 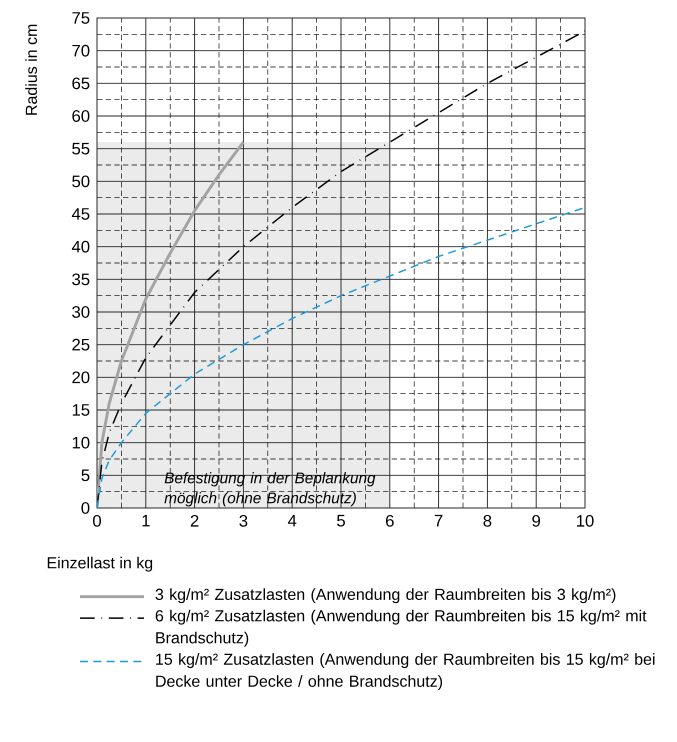 What do you see at coordinates (81, 18) in the screenshot?
I see `y-tick-label: 75` at bounding box center [81, 18].